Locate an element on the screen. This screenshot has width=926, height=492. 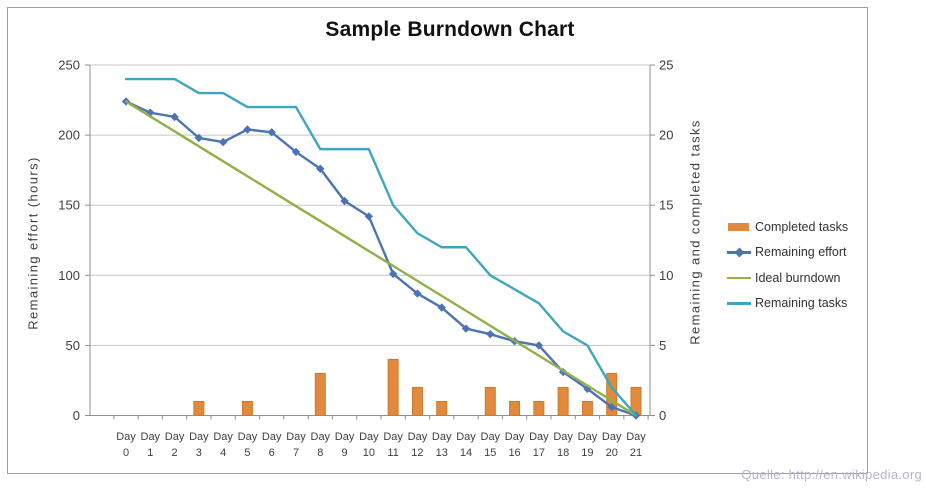
legend-item-ideal-burndown: Ideal burndown is located at coordinates (787, 278).